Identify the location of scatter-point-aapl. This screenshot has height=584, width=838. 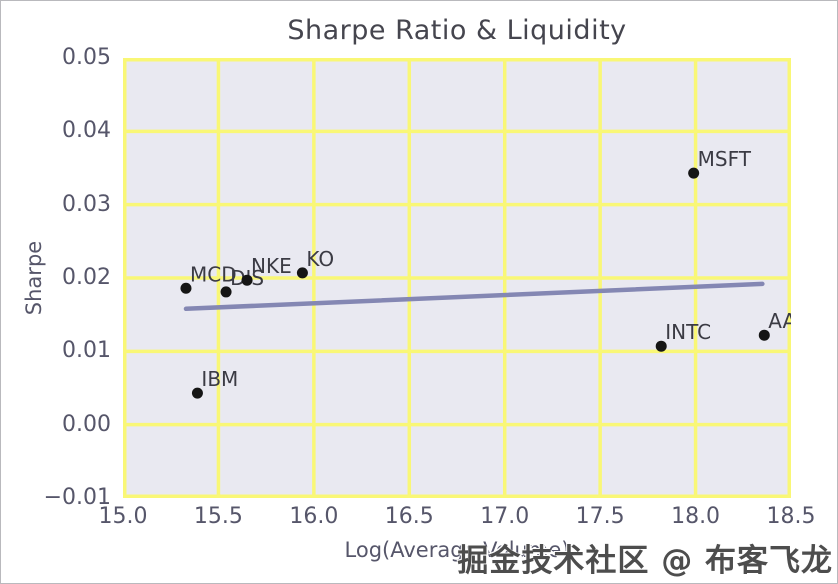
(764, 335).